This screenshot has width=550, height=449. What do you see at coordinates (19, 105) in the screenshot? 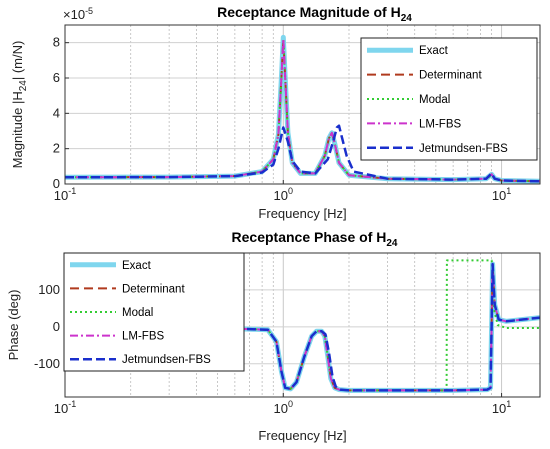
I see `y-axis-label: Magnitude |H24| (m/N)` at bounding box center [19, 105].